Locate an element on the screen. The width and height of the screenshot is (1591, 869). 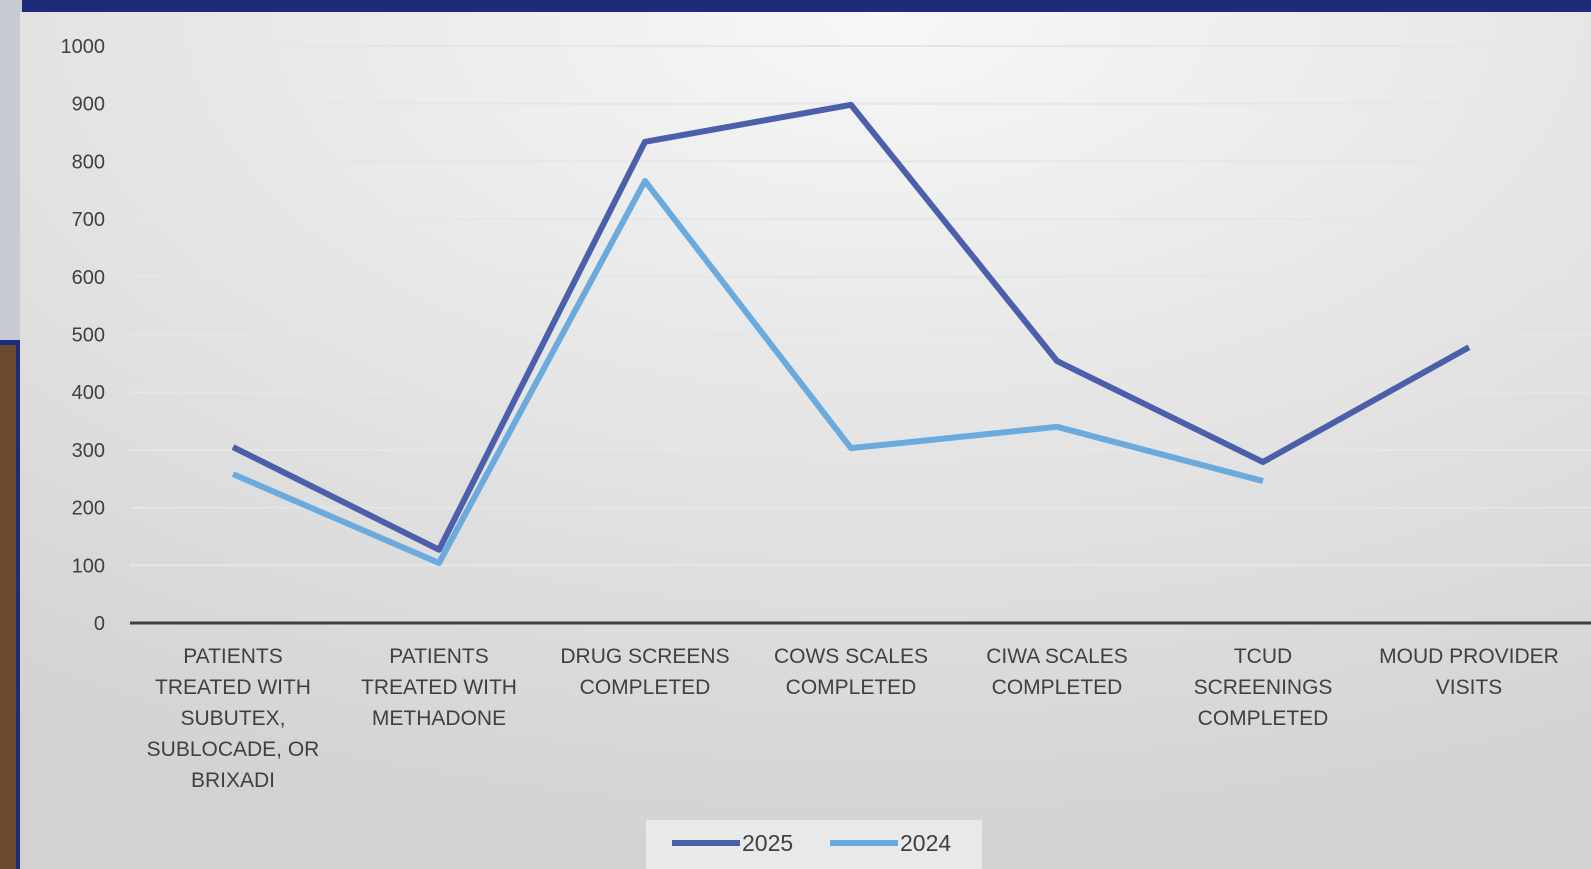
legend-label: 2025 is located at coordinates (767, 843).